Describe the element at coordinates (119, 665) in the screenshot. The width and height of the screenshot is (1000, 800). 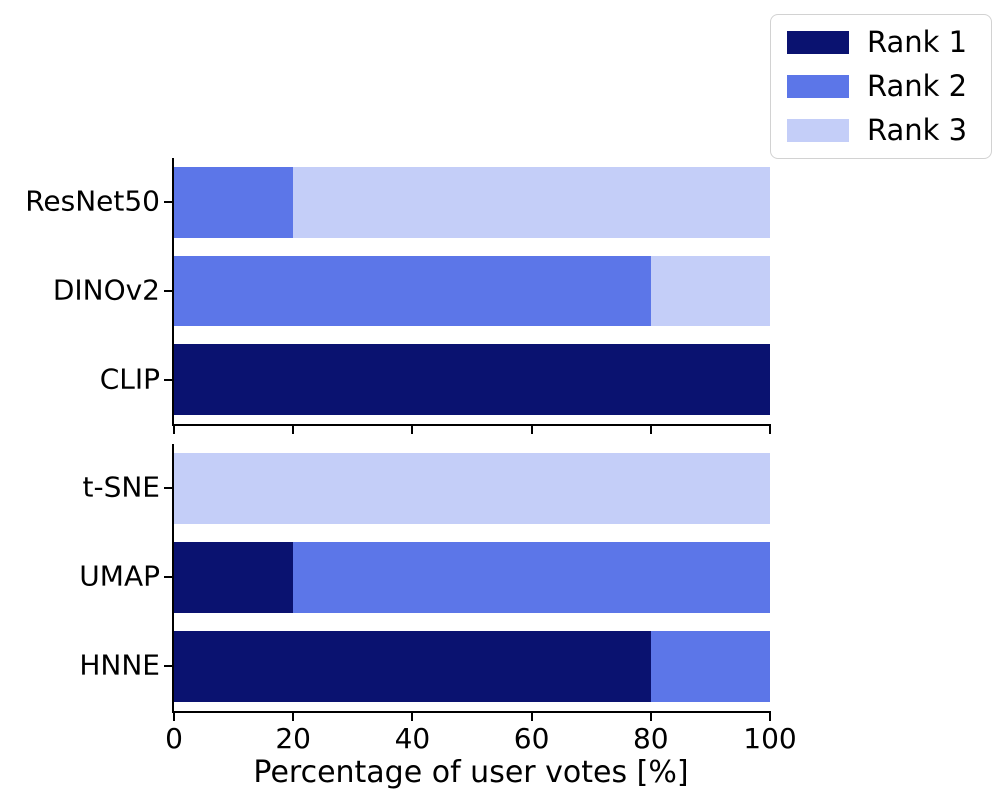
I see `category-label: HNNE` at that location.